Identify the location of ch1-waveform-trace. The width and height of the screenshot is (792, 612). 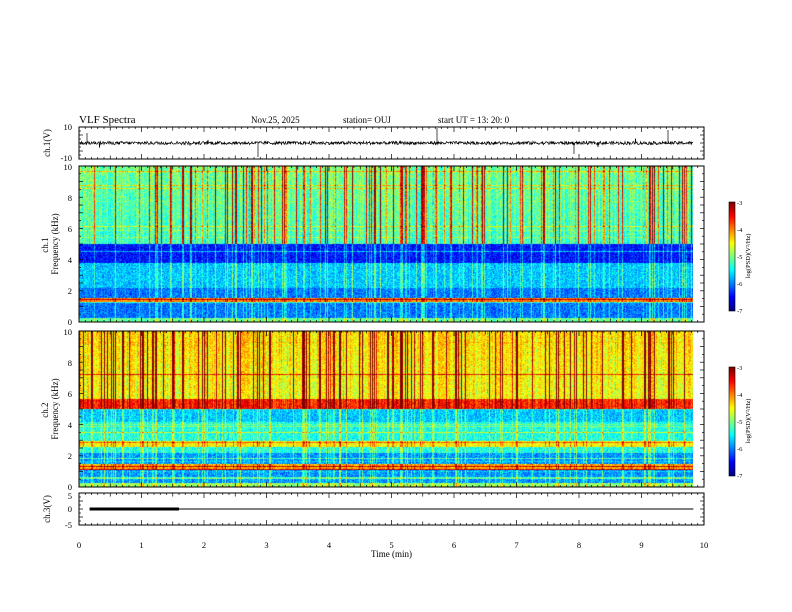
(386, 142).